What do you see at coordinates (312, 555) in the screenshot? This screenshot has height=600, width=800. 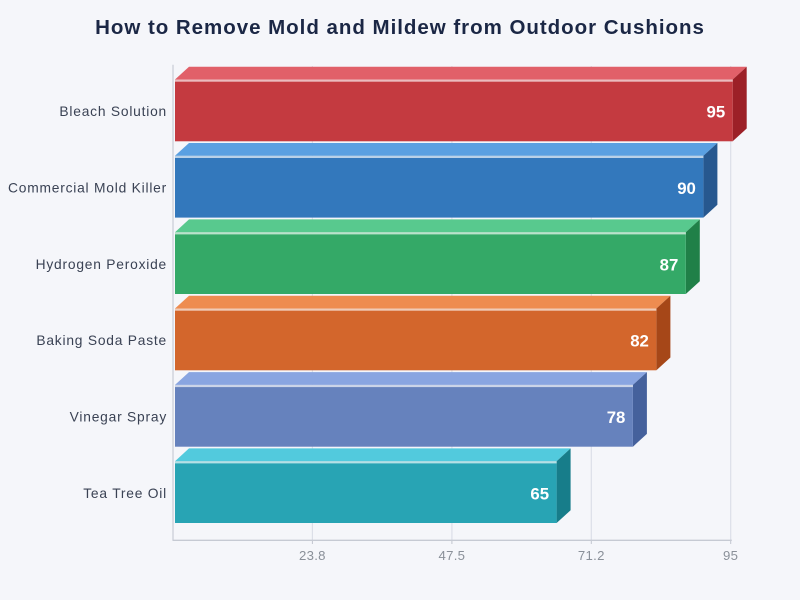 I see `svg-text: 23.8` at bounding box center [312, 555].